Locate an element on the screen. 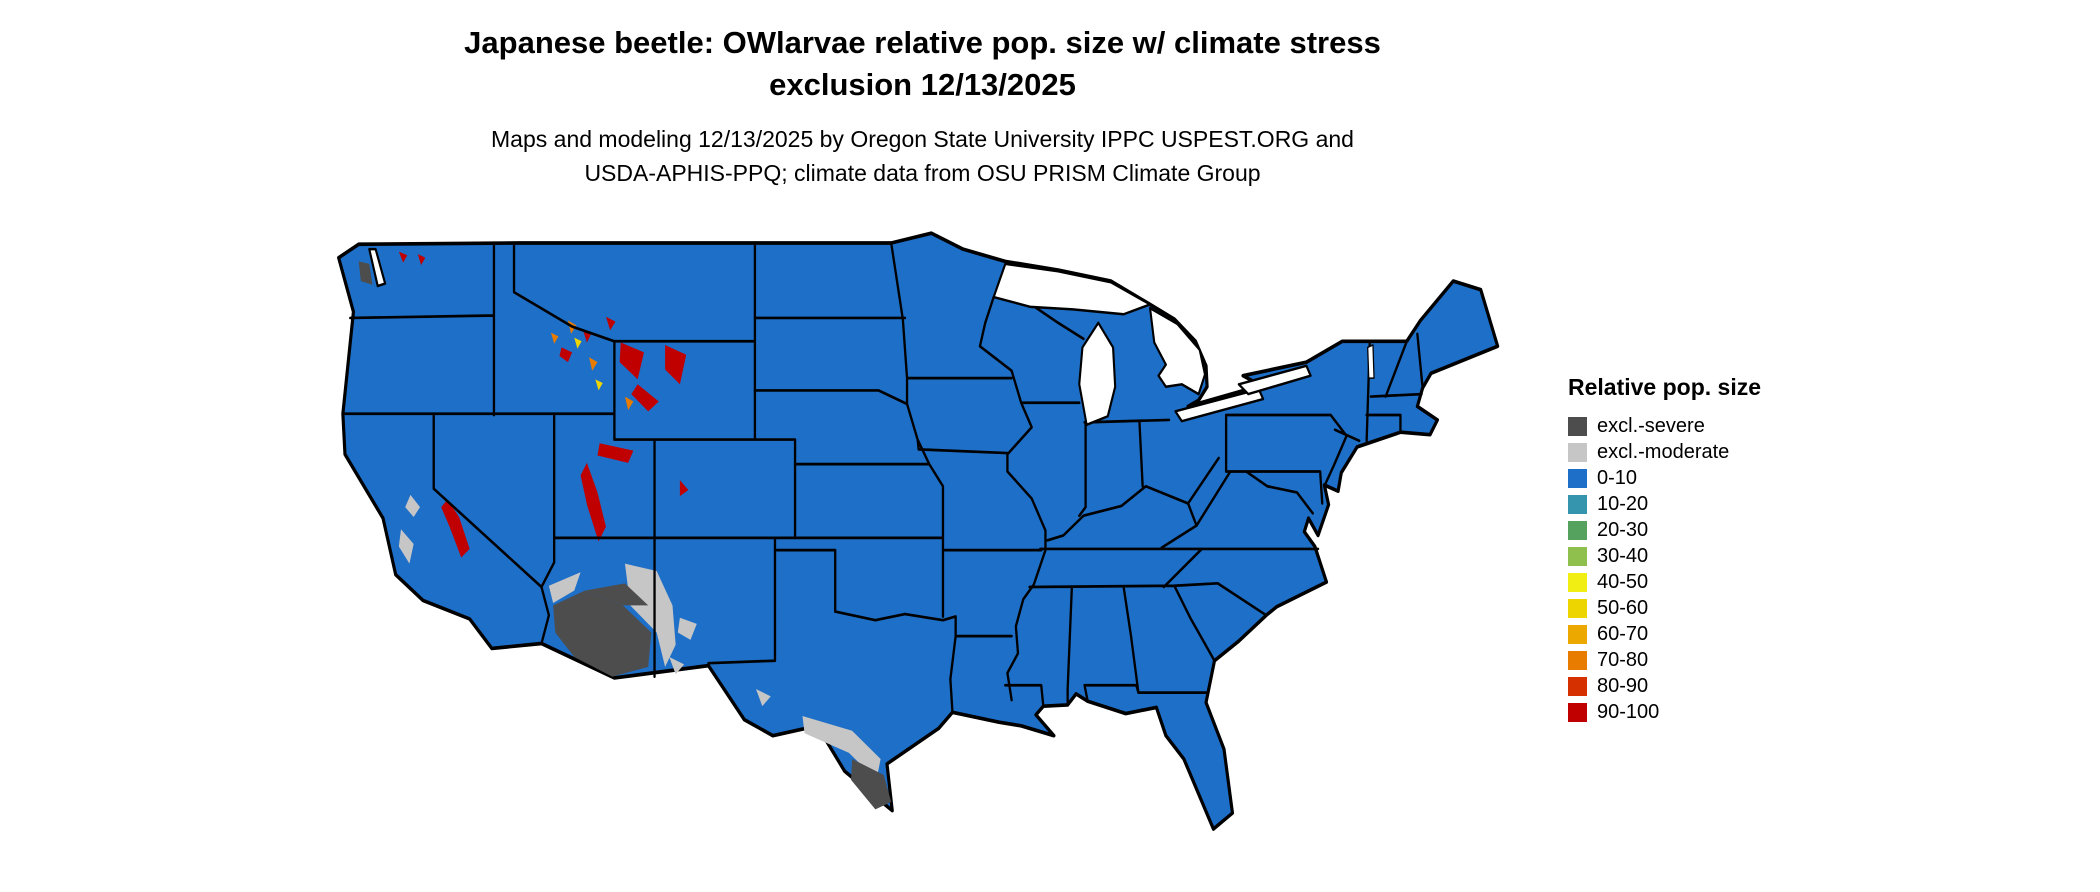 The width and height of the screenshot is (2100, 892). legend-item-0-10: 0-10 is located at coordinates (1718, 478).